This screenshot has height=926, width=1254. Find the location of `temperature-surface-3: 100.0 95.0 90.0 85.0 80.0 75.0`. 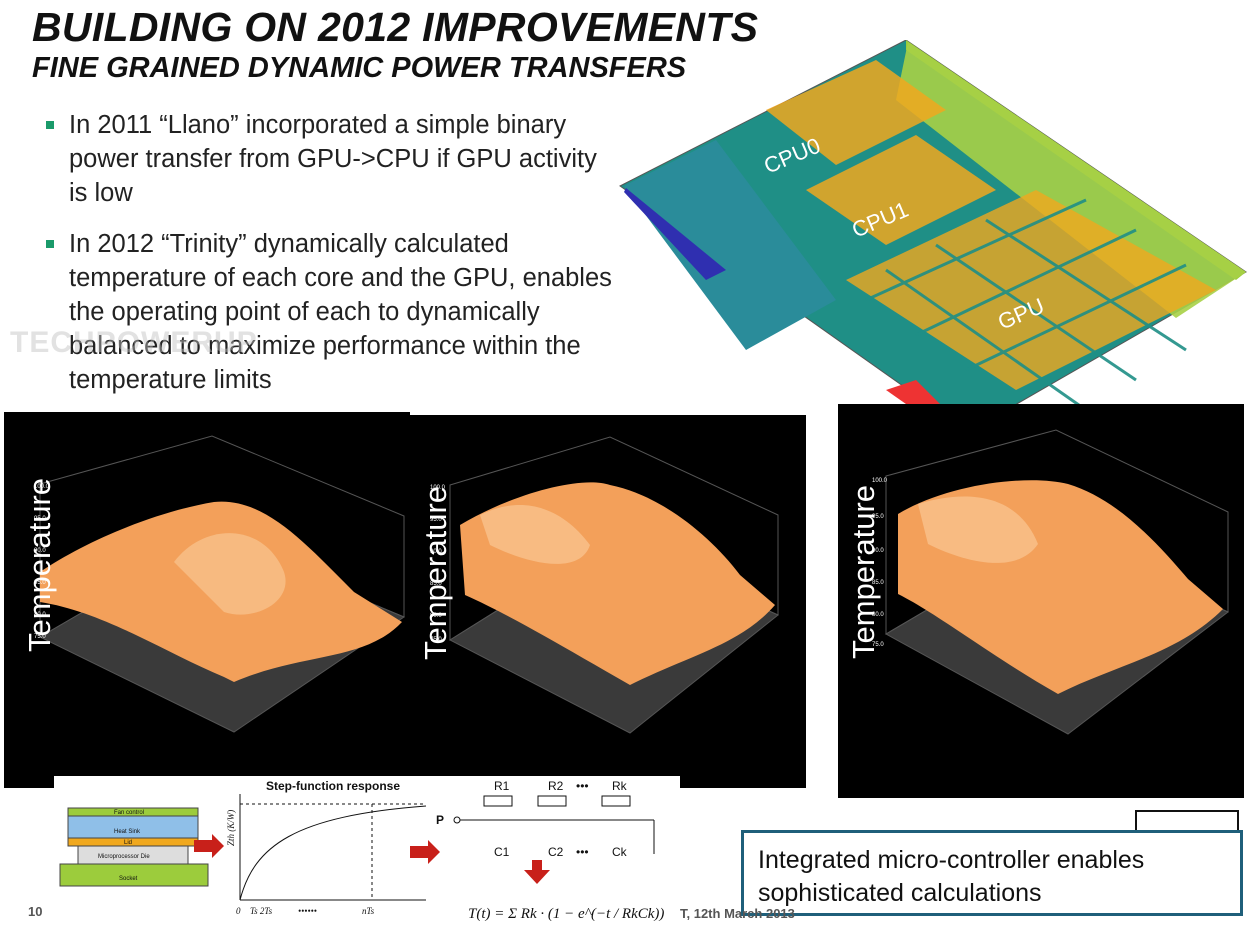

temperature-surface-3: 100.0 95.0 90.0 85.0 80.0 75.0 is located at coordinates (1050, 582).